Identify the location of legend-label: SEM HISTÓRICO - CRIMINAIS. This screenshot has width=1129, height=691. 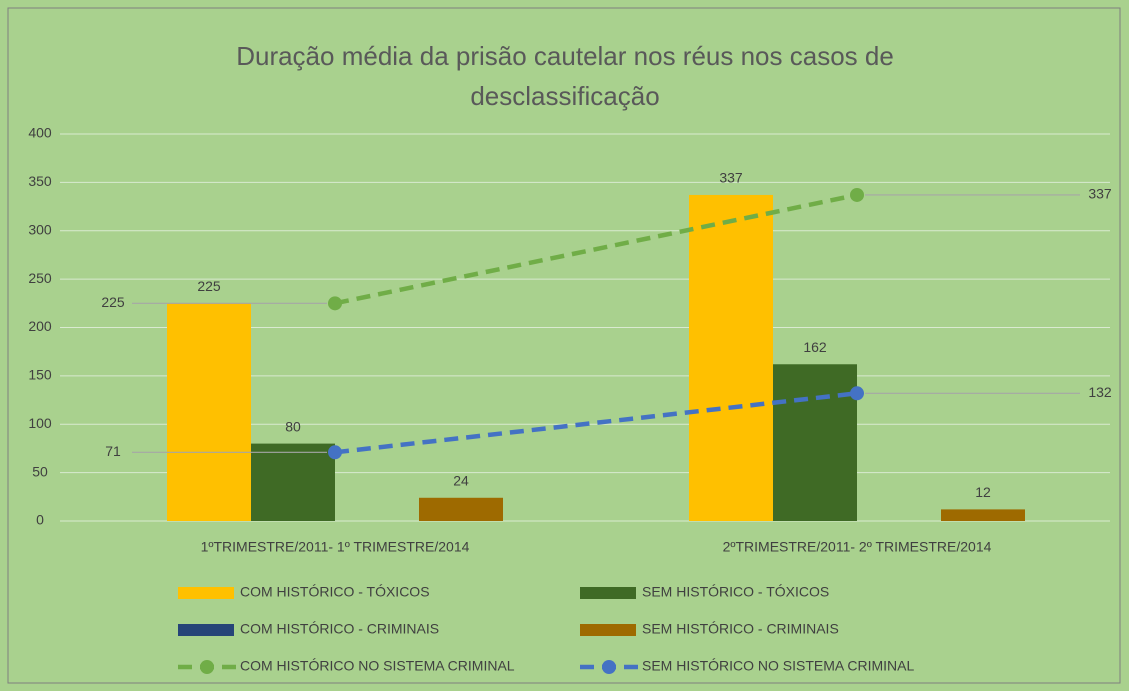
(740, 629).